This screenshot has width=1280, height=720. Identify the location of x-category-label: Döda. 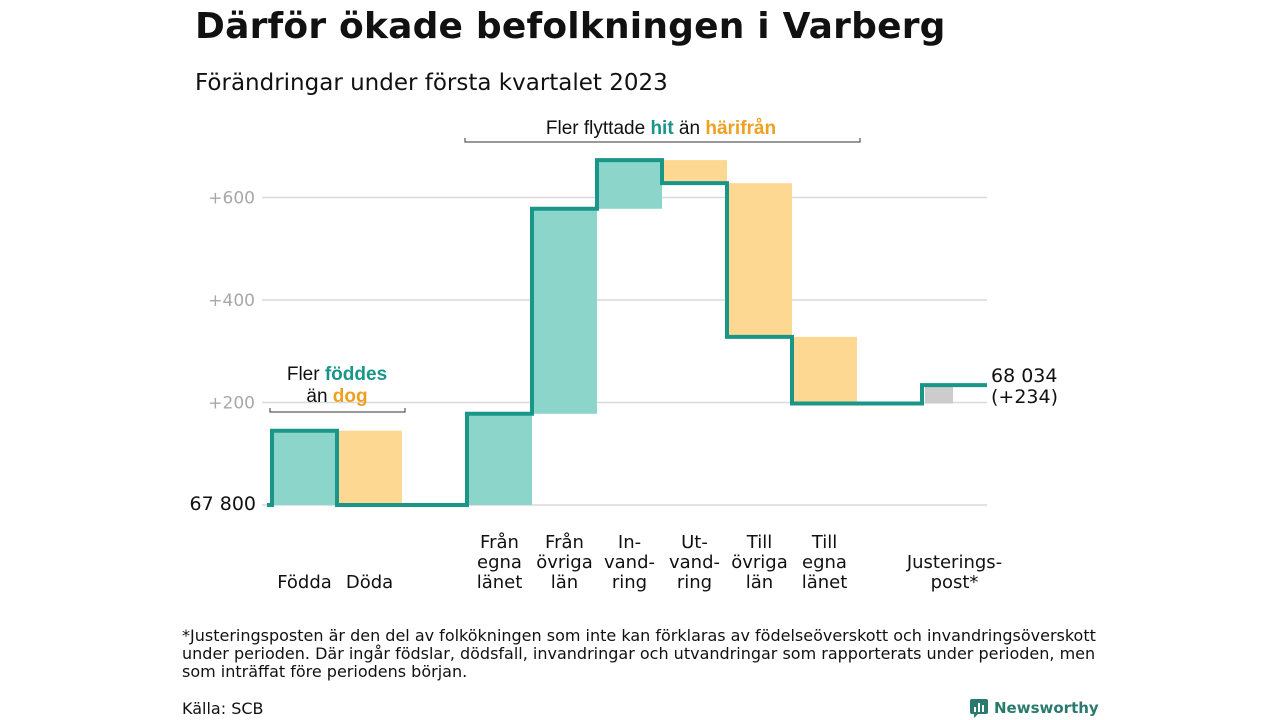
(369, 582).